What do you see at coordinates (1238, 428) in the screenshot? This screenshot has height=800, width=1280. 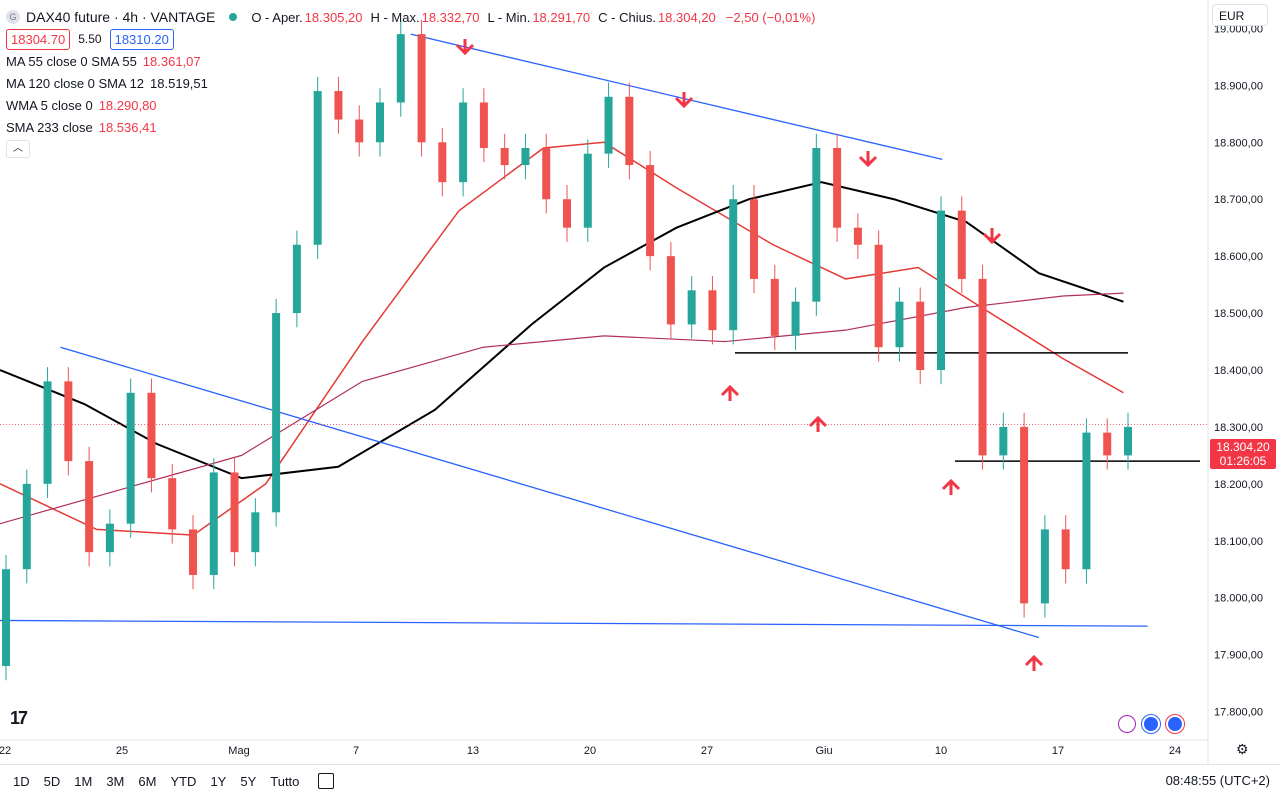 I see `y-tick-label: 18.300,00` at bounding box center [1238, 428].